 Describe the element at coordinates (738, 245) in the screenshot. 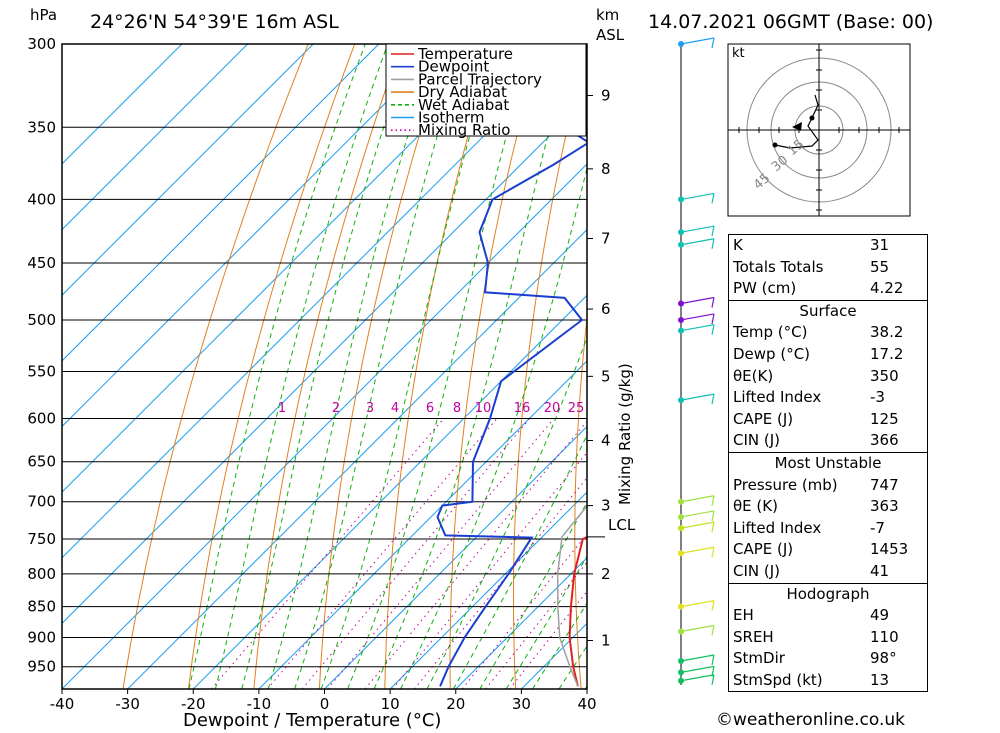

I see `stat-label: K` at that location.